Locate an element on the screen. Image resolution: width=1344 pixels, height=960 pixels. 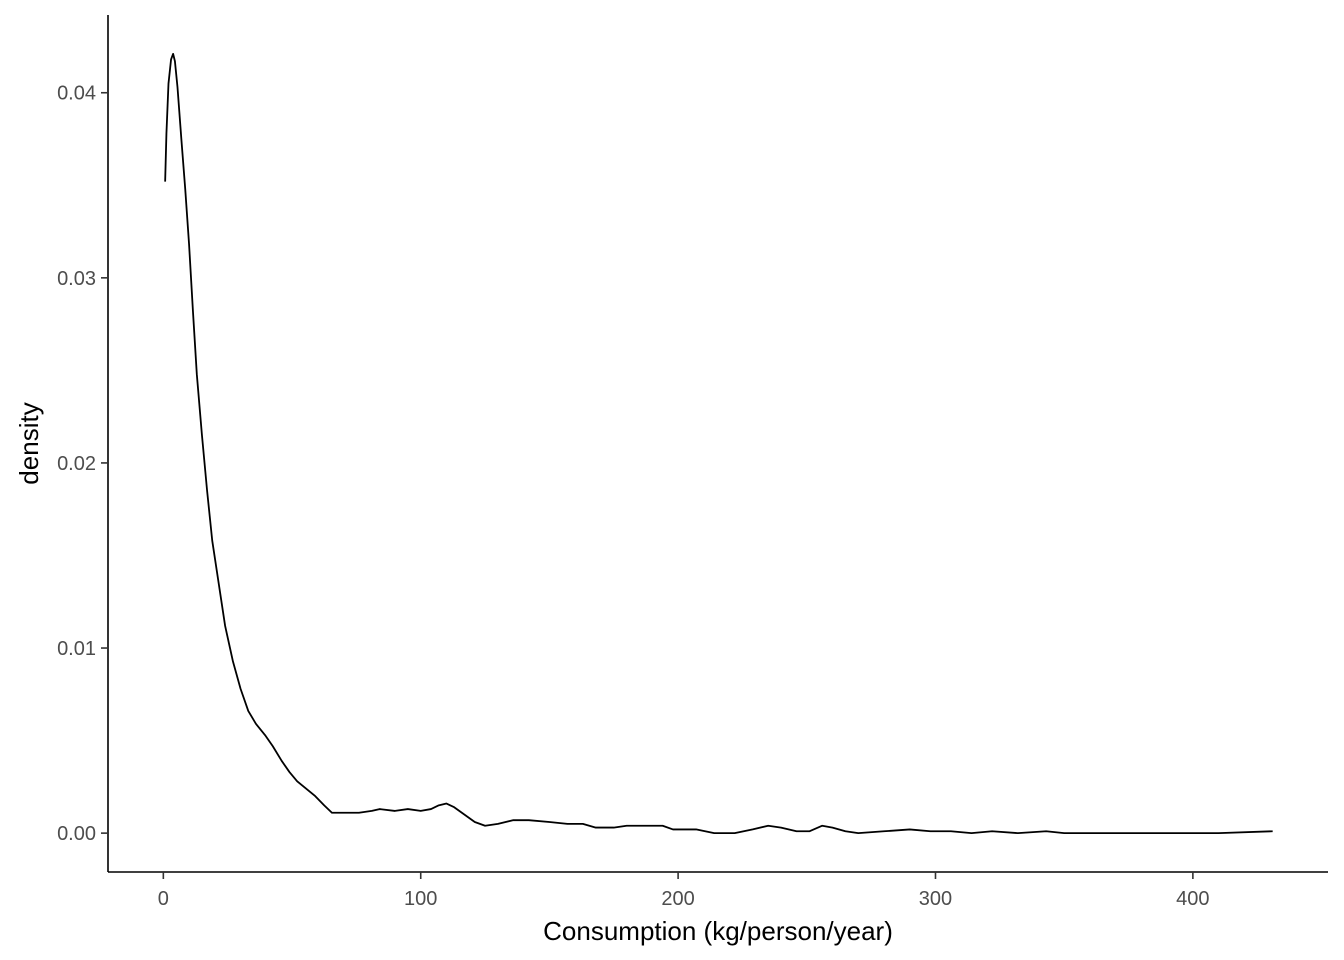
y-tick-label: 0.02 is located at coordinates (76, 464).